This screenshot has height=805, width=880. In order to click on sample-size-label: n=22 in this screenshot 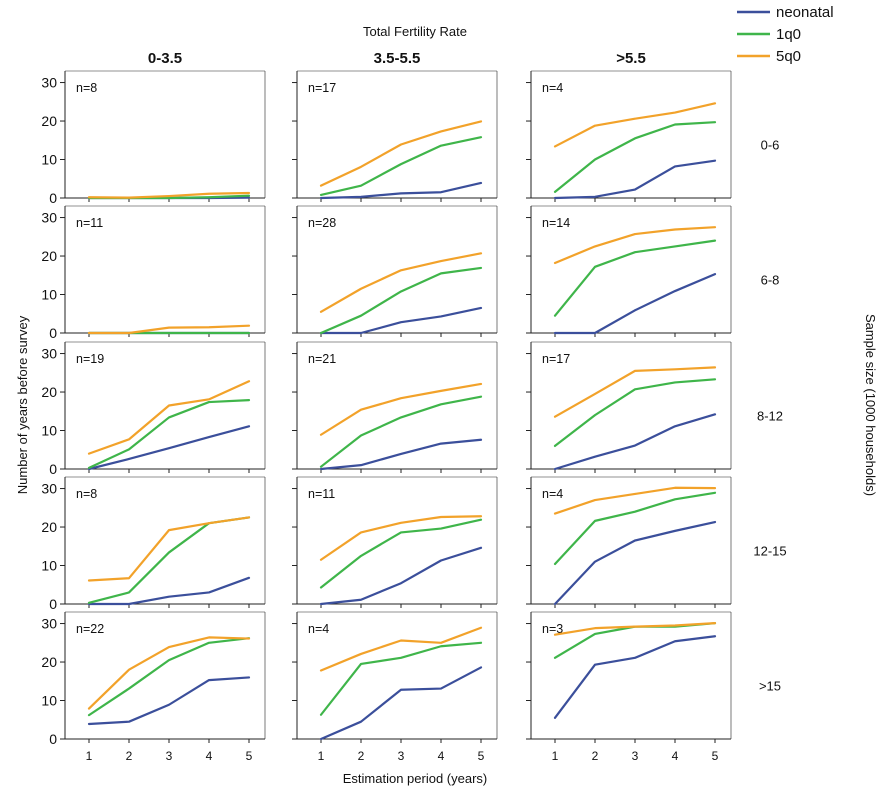, I will do `click(90, 629)`.